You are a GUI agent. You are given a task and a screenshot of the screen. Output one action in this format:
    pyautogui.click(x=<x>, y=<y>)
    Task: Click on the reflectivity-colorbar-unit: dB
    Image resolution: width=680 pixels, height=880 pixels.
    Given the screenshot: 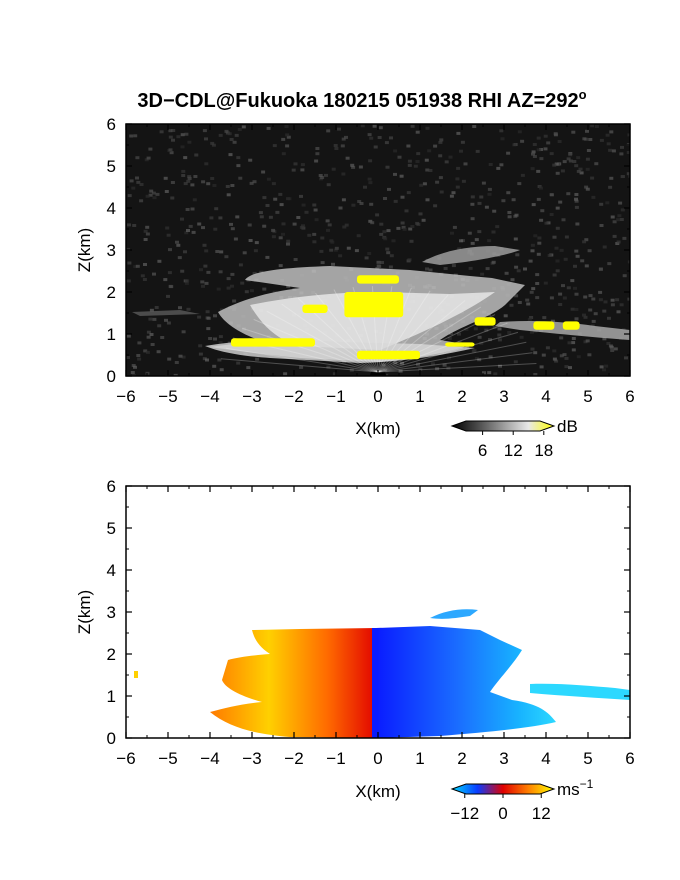 What is the action you would take?
    pyautogui.click(x=567, y=426)
    